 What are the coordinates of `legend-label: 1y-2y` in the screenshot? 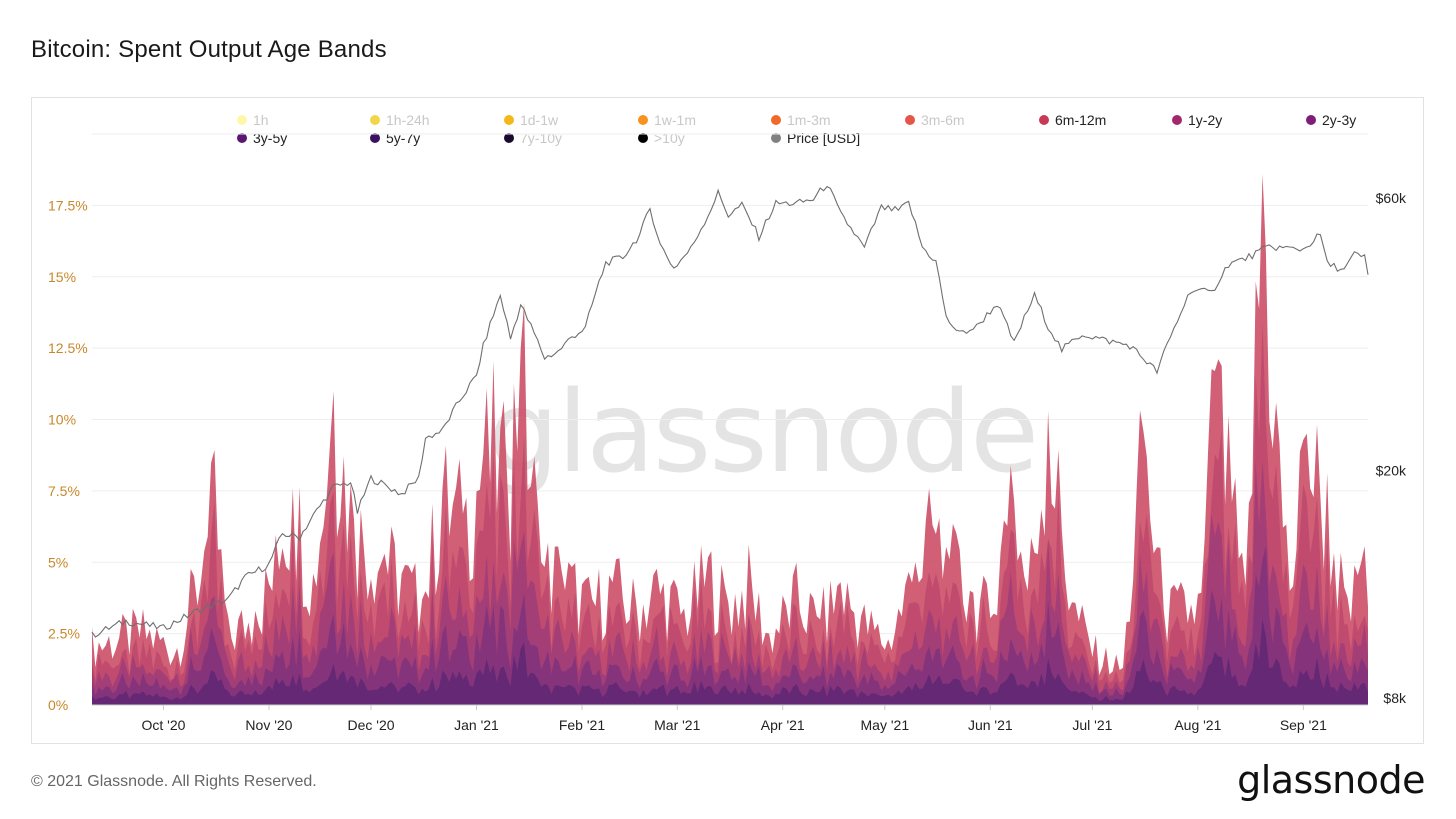 It's located at (1205, 120).